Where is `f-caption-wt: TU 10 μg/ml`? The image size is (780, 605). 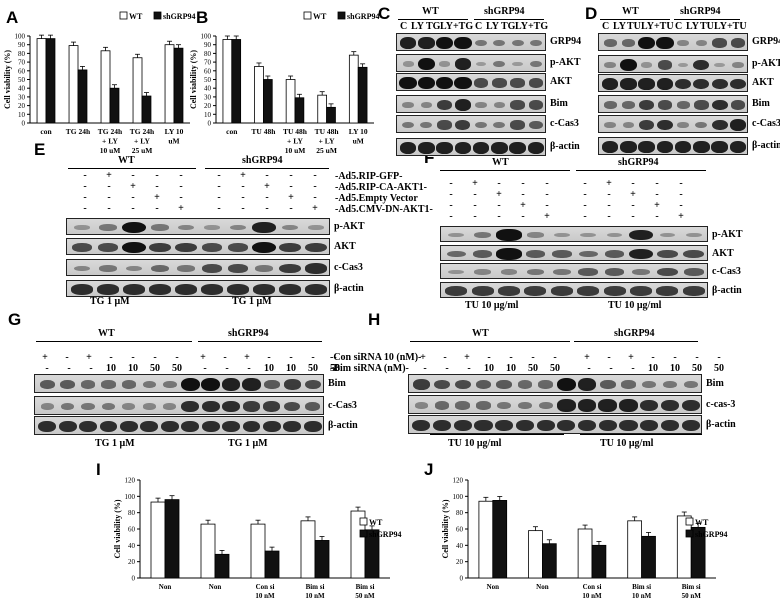
f-caption-wt: TU 10 μg/ml is located at coordinates (492, 305).